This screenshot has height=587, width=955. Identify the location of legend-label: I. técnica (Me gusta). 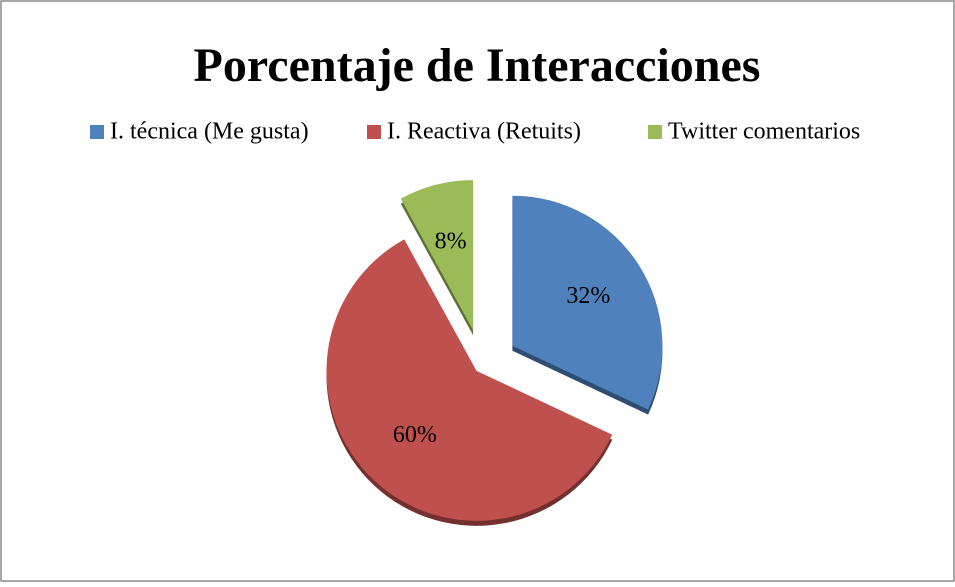
(209, 132).